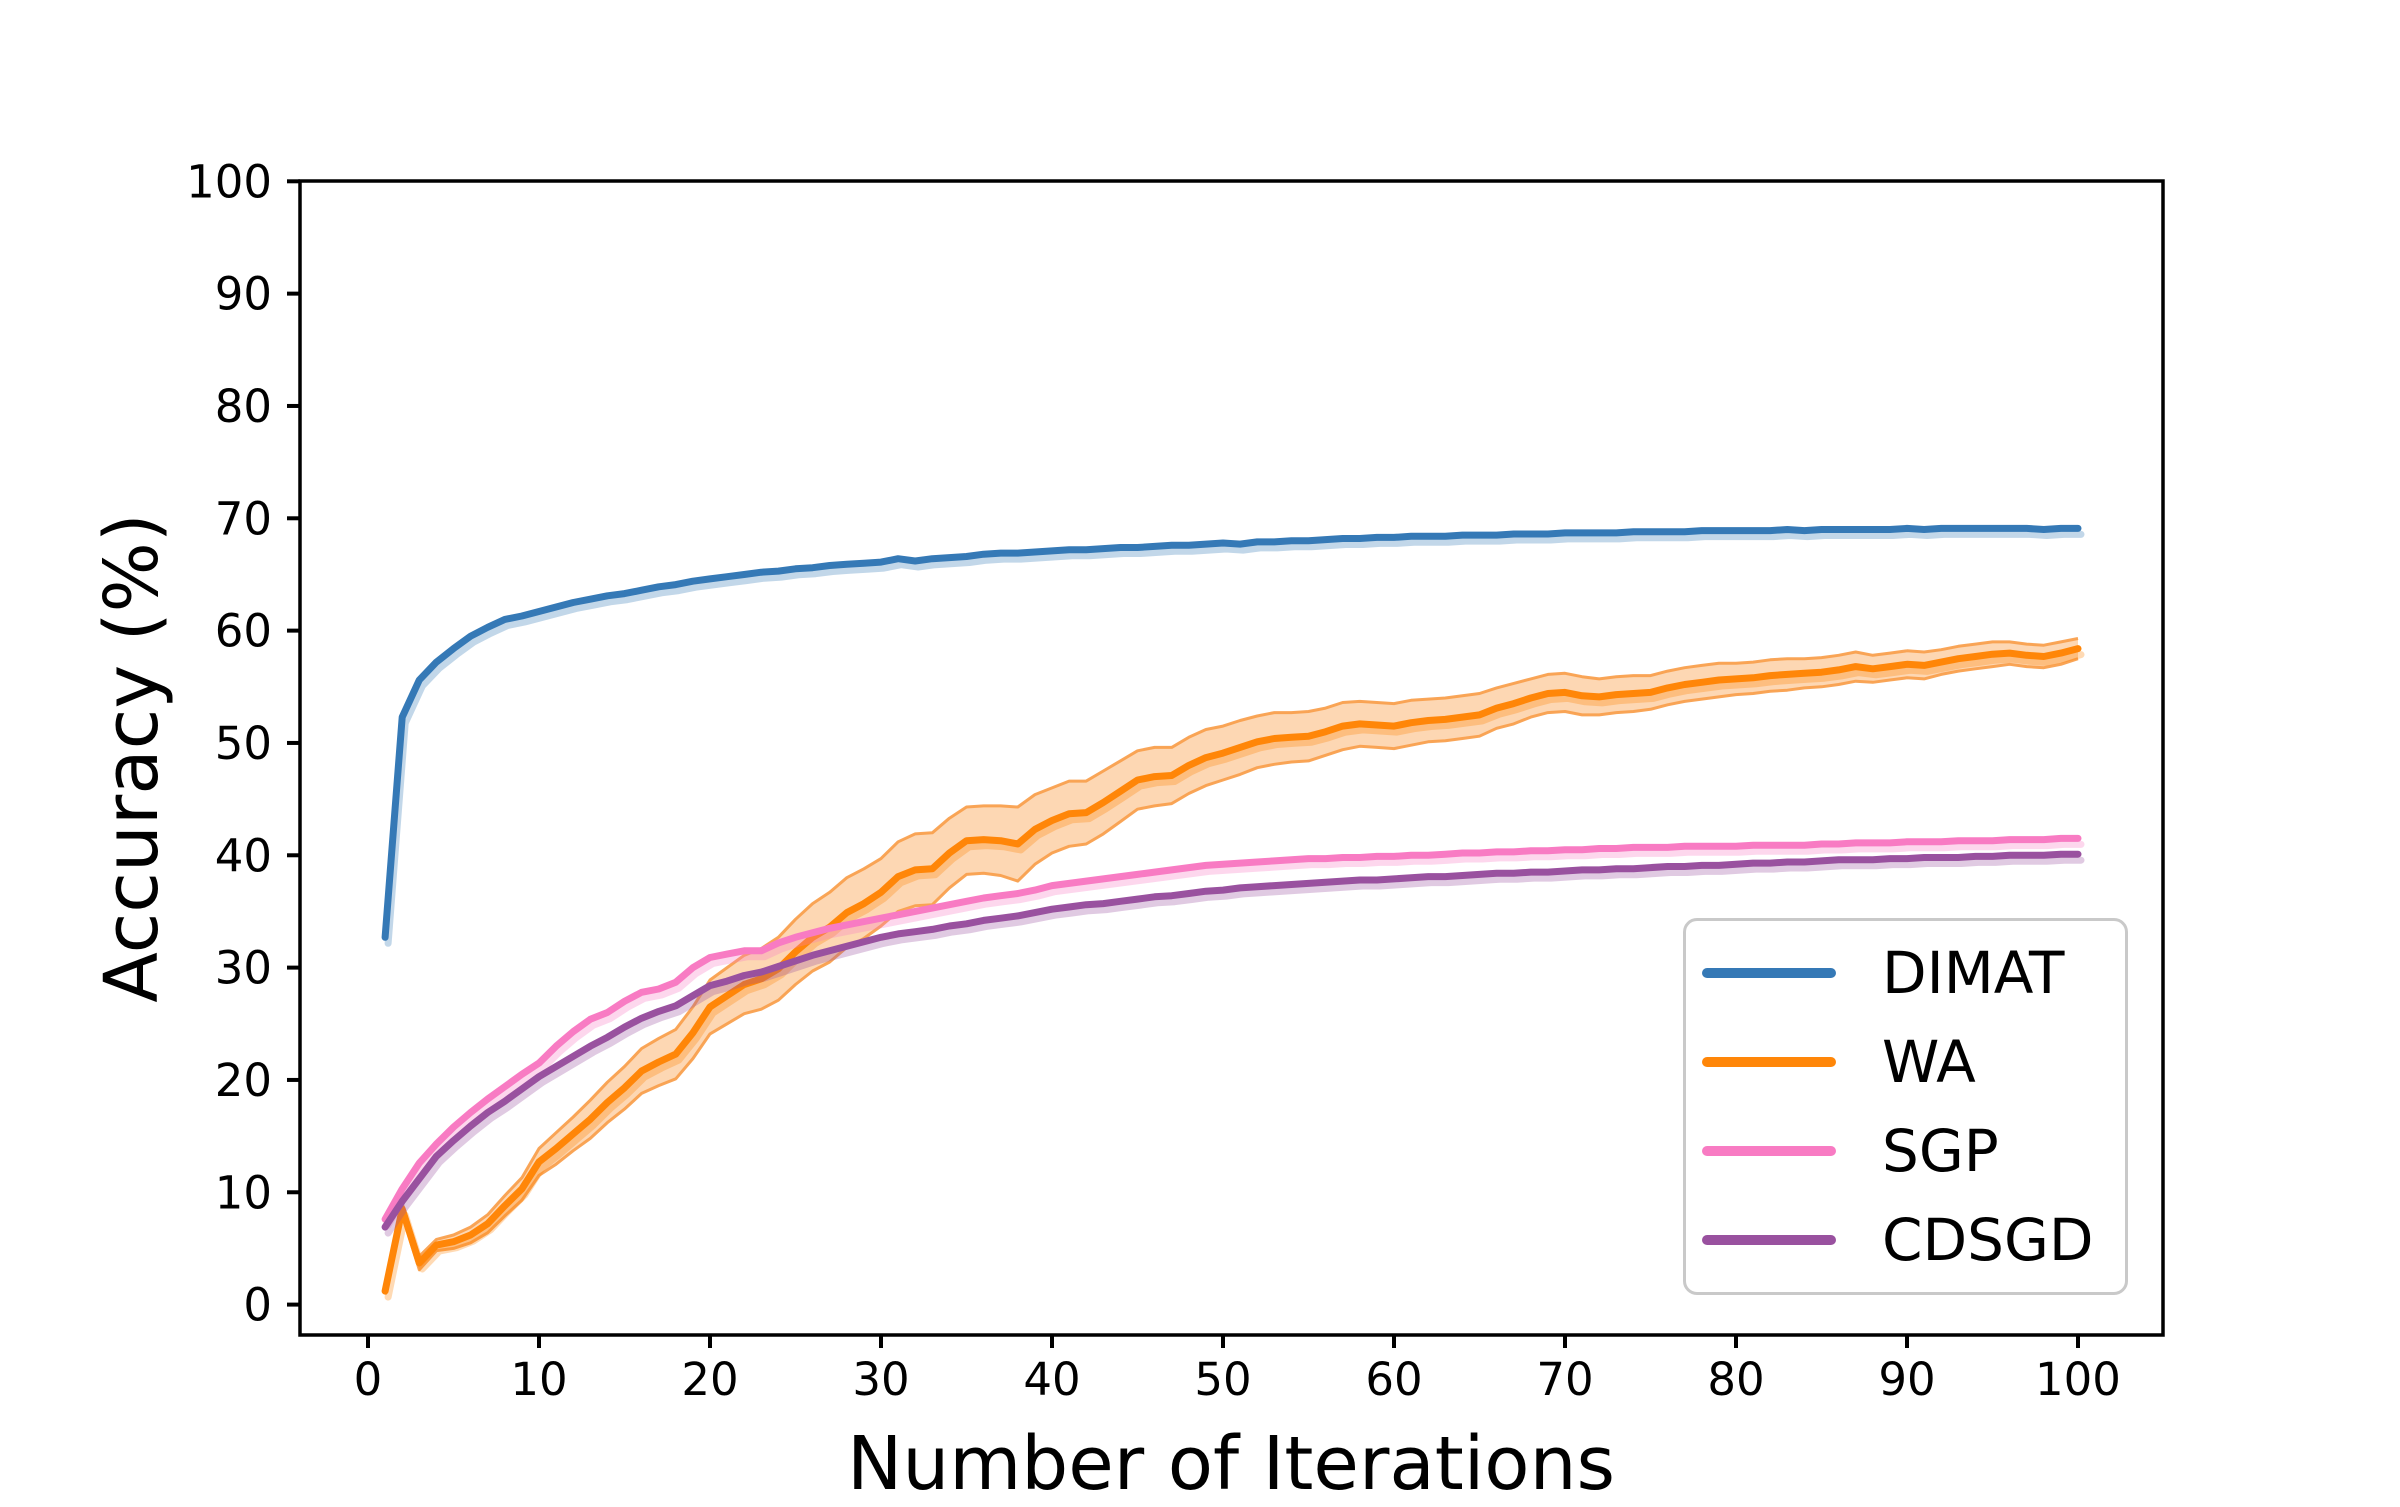  What do you see at coordinates (229, 181) in the screenshot?
I see `y-tick-label: 100` at bounding box center [229, 181].